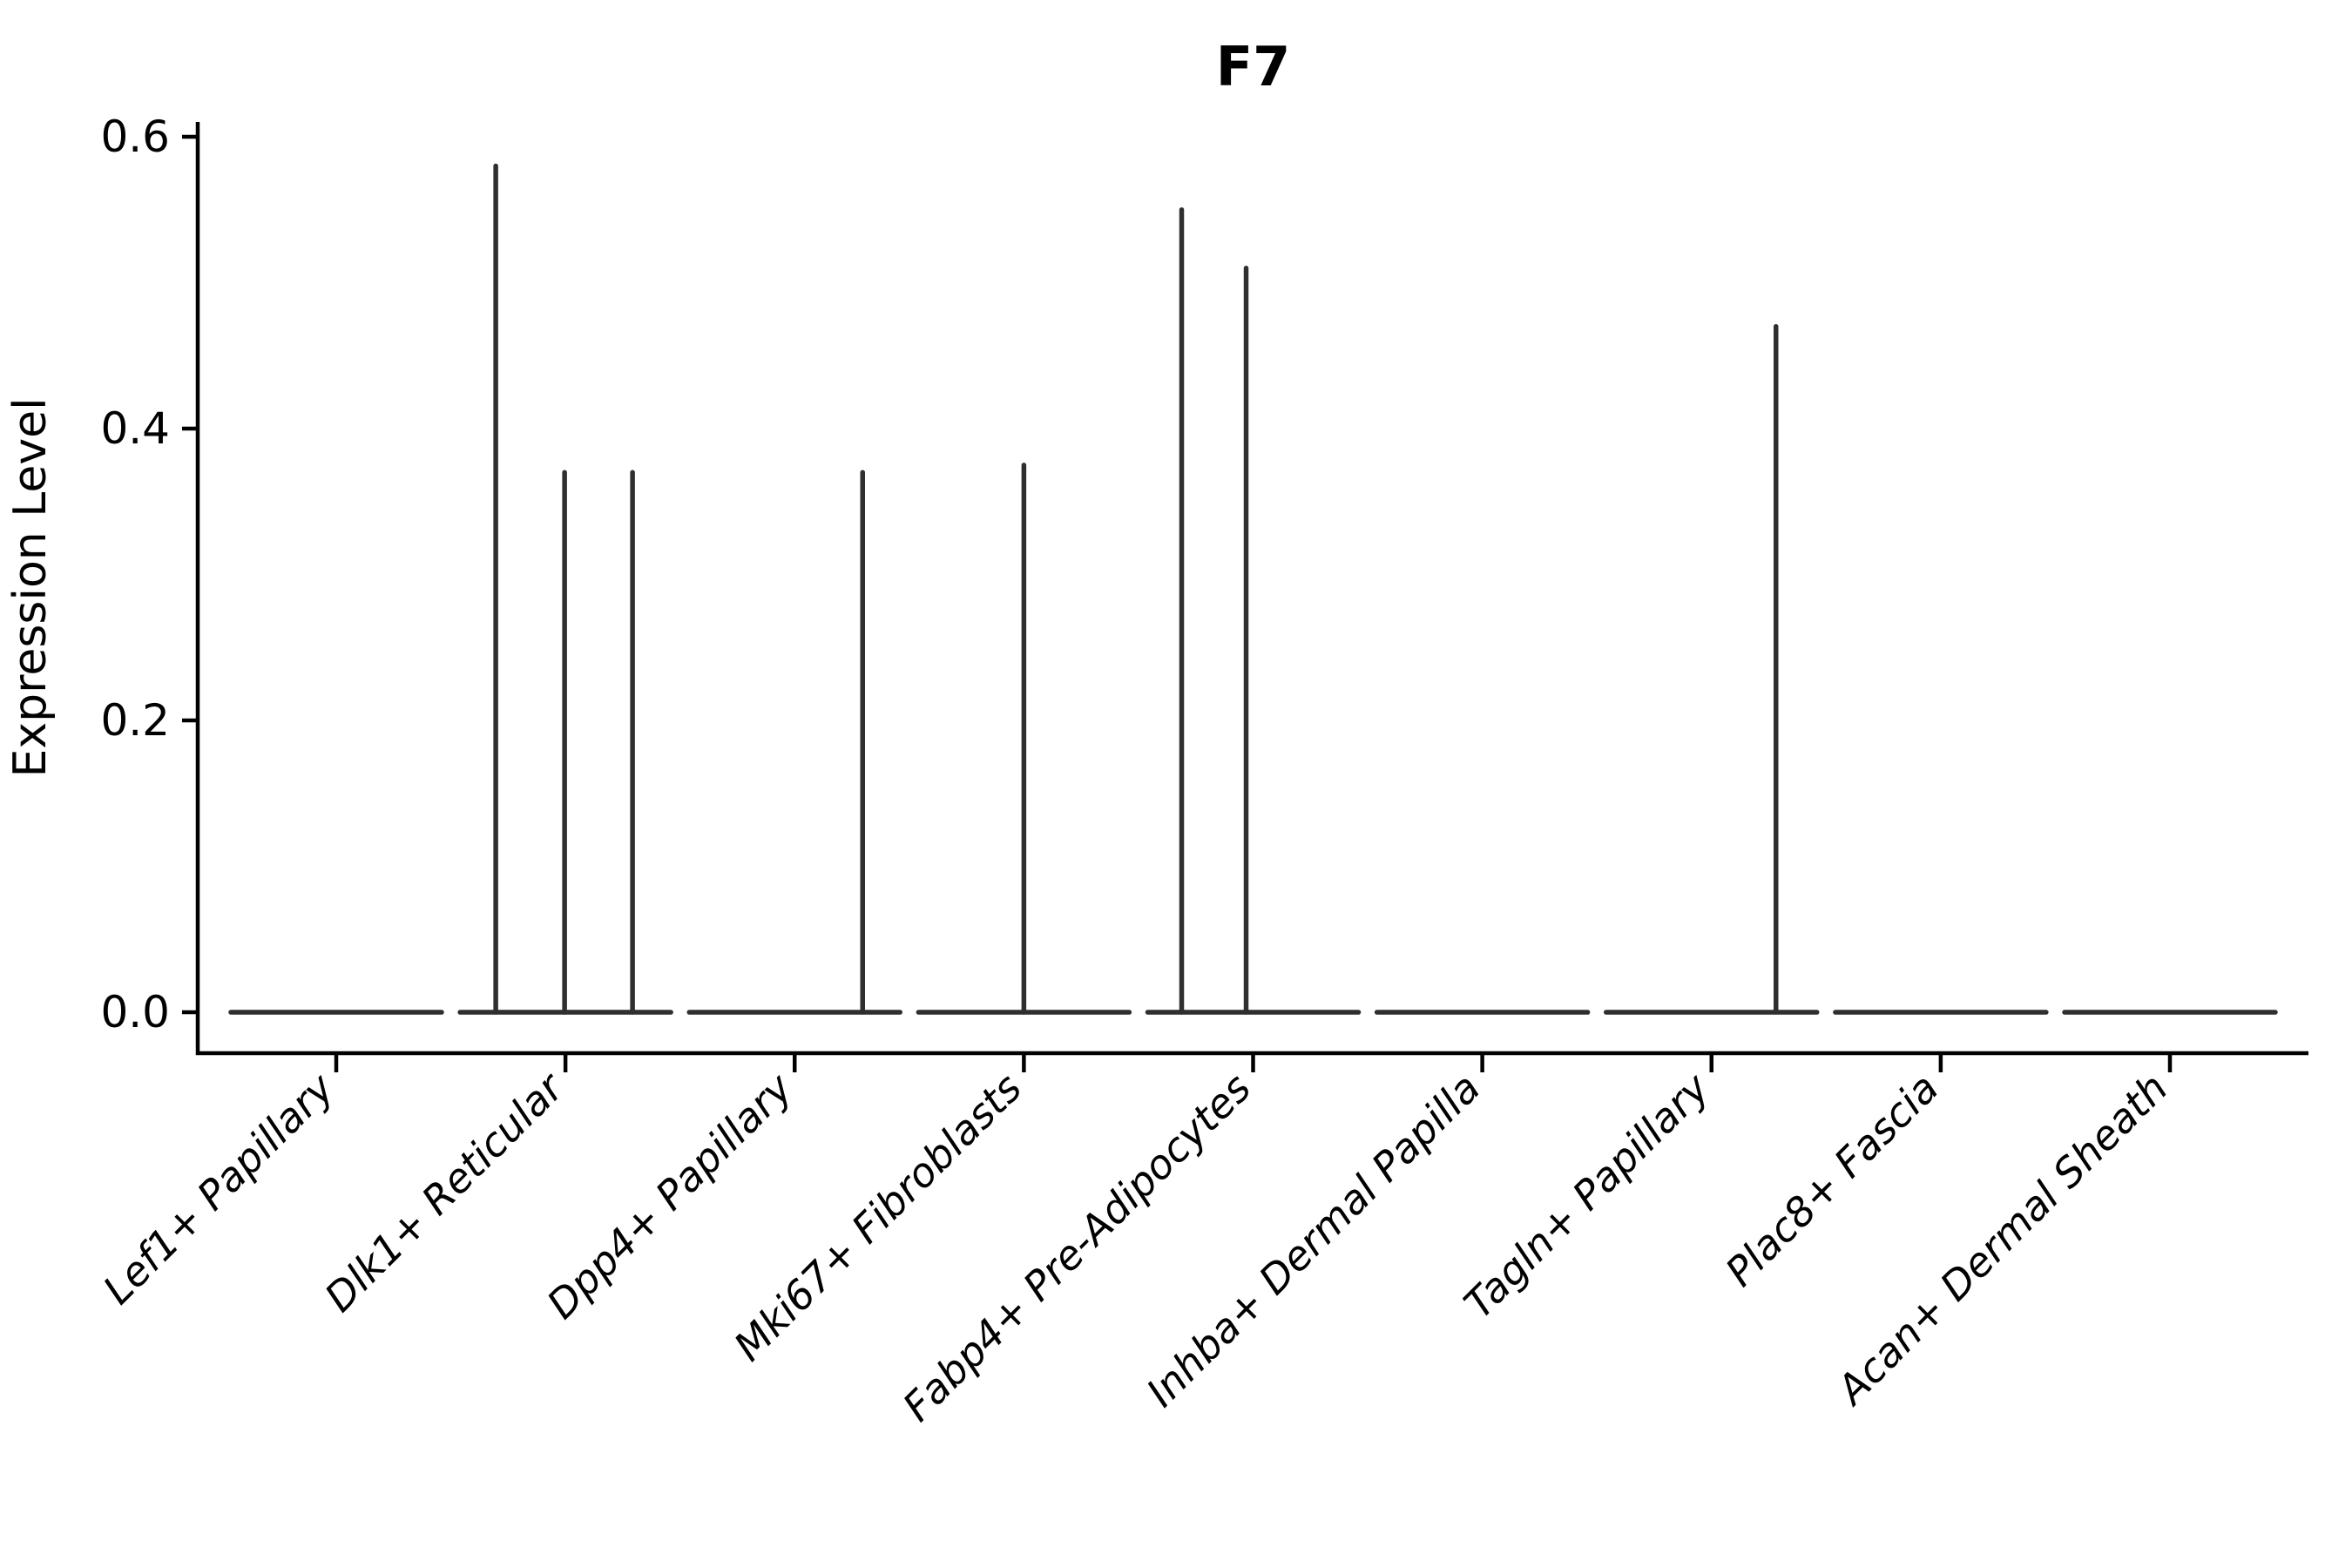 This screenshot has width=2352, height=1568. Describe the element at coordinates (1253, 66) in the screenshot. I see `chart-title: F7` at that location.